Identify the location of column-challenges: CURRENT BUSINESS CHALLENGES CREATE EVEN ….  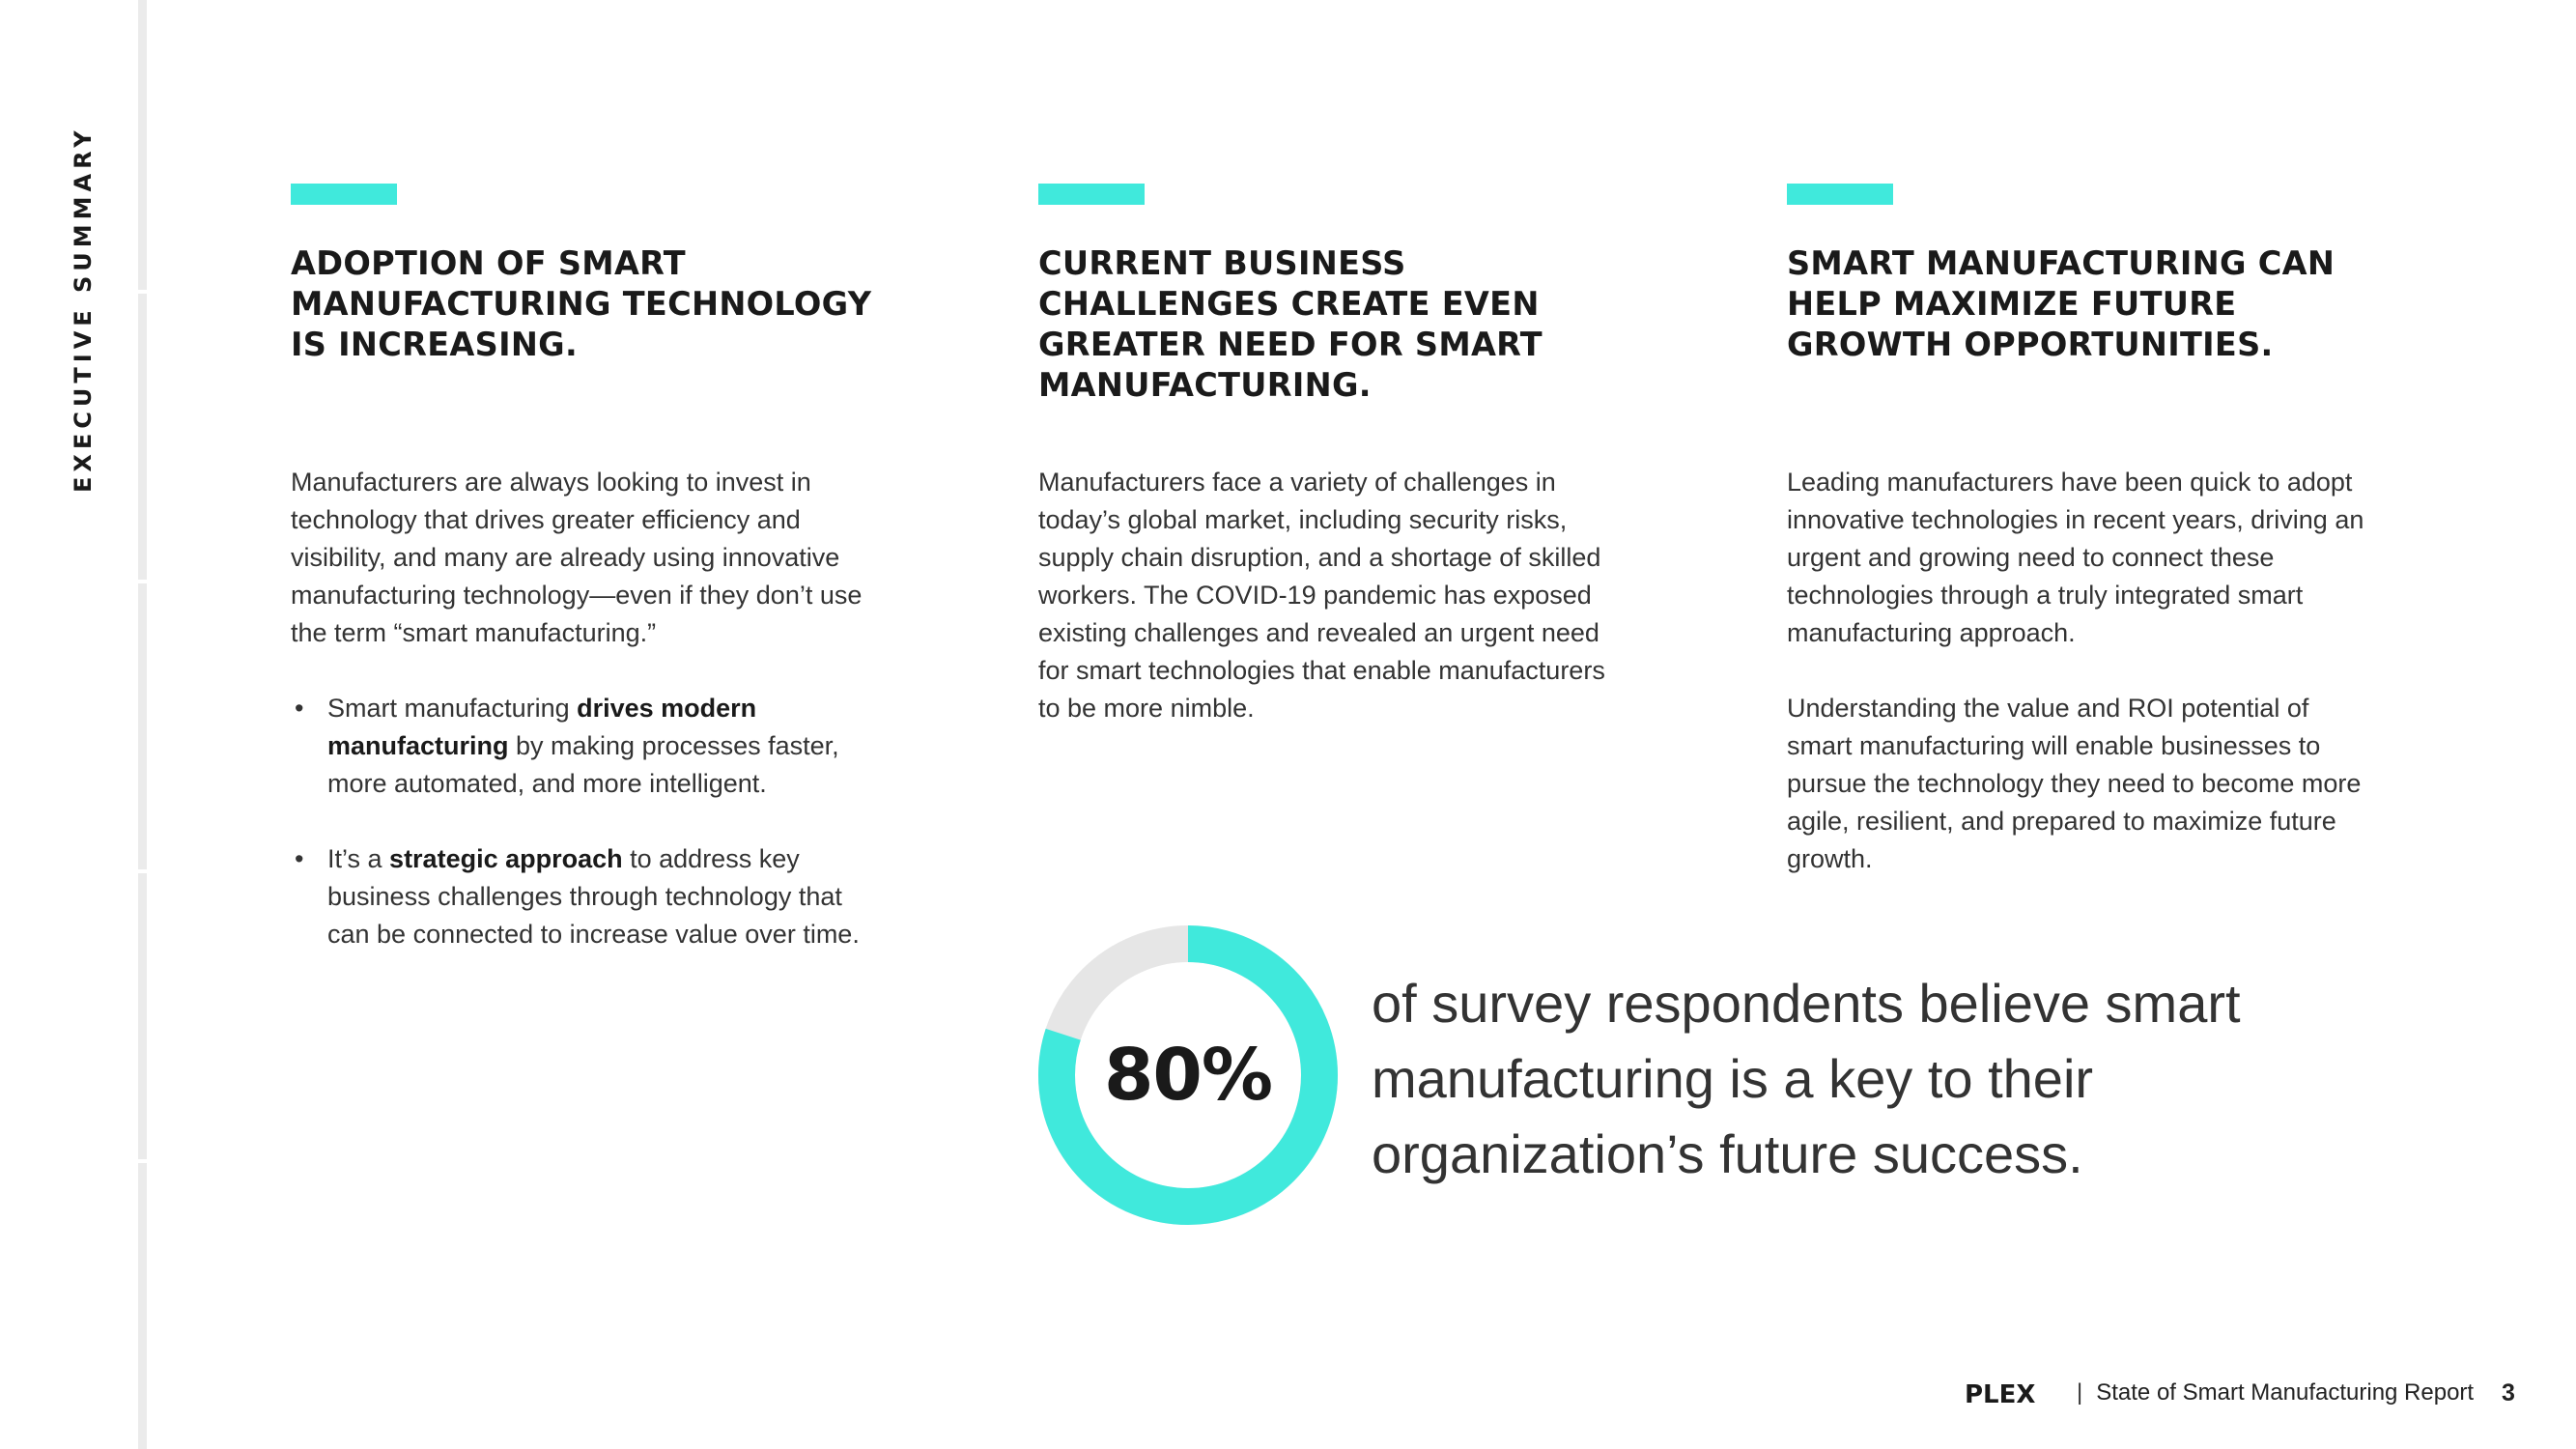
(1337, 453).